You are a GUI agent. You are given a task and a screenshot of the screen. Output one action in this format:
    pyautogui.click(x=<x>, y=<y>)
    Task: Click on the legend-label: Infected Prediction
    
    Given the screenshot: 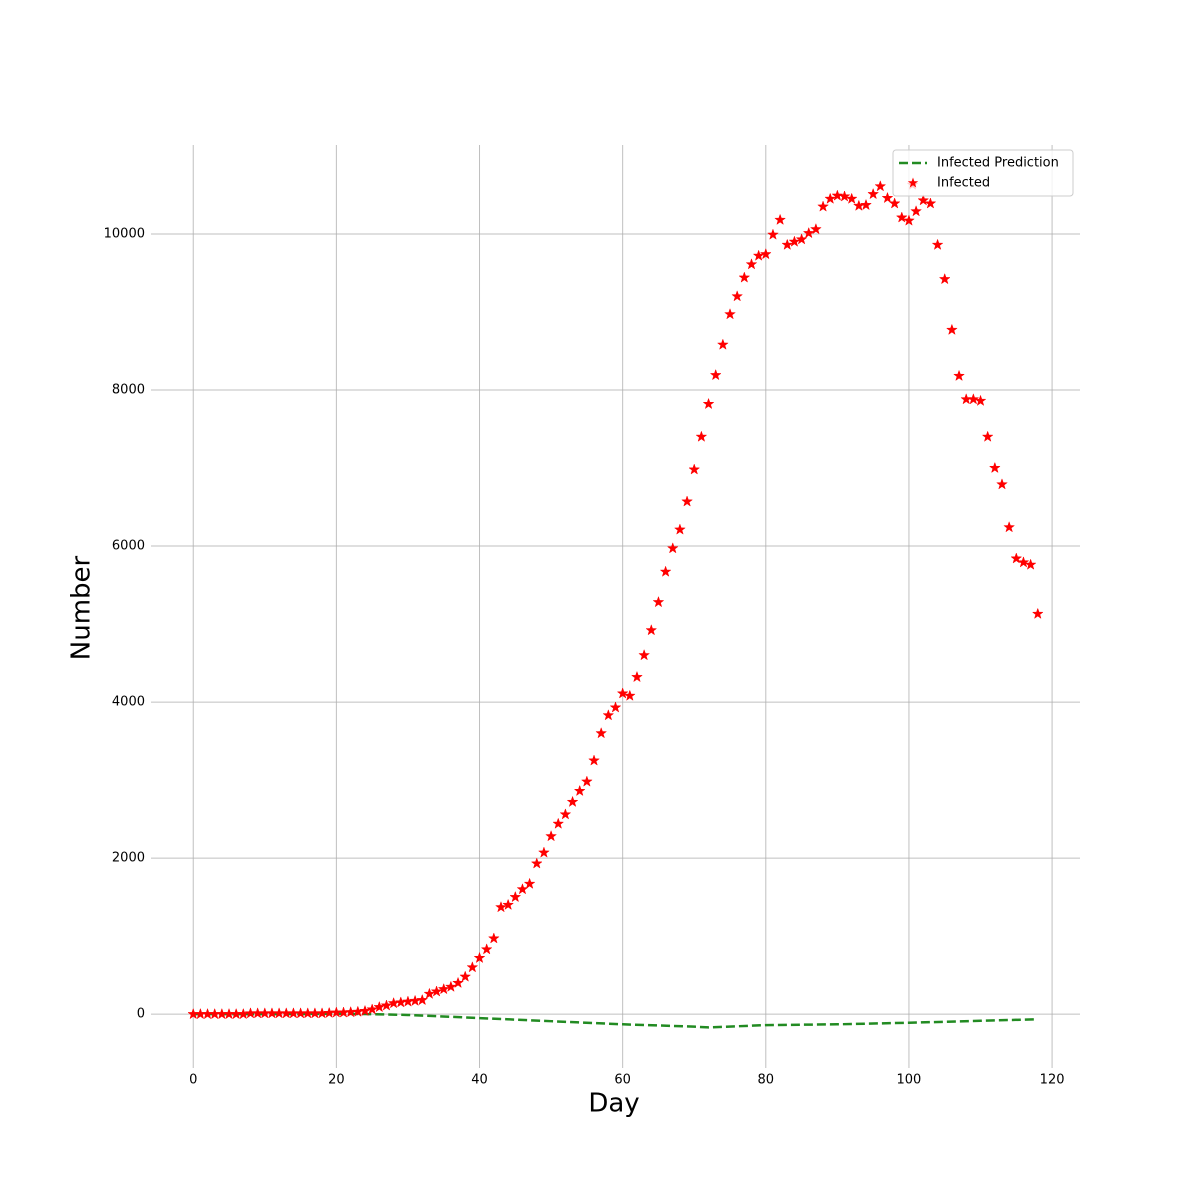 What is the action you would take?
    pyautogui.click(x=998, y=163)
    